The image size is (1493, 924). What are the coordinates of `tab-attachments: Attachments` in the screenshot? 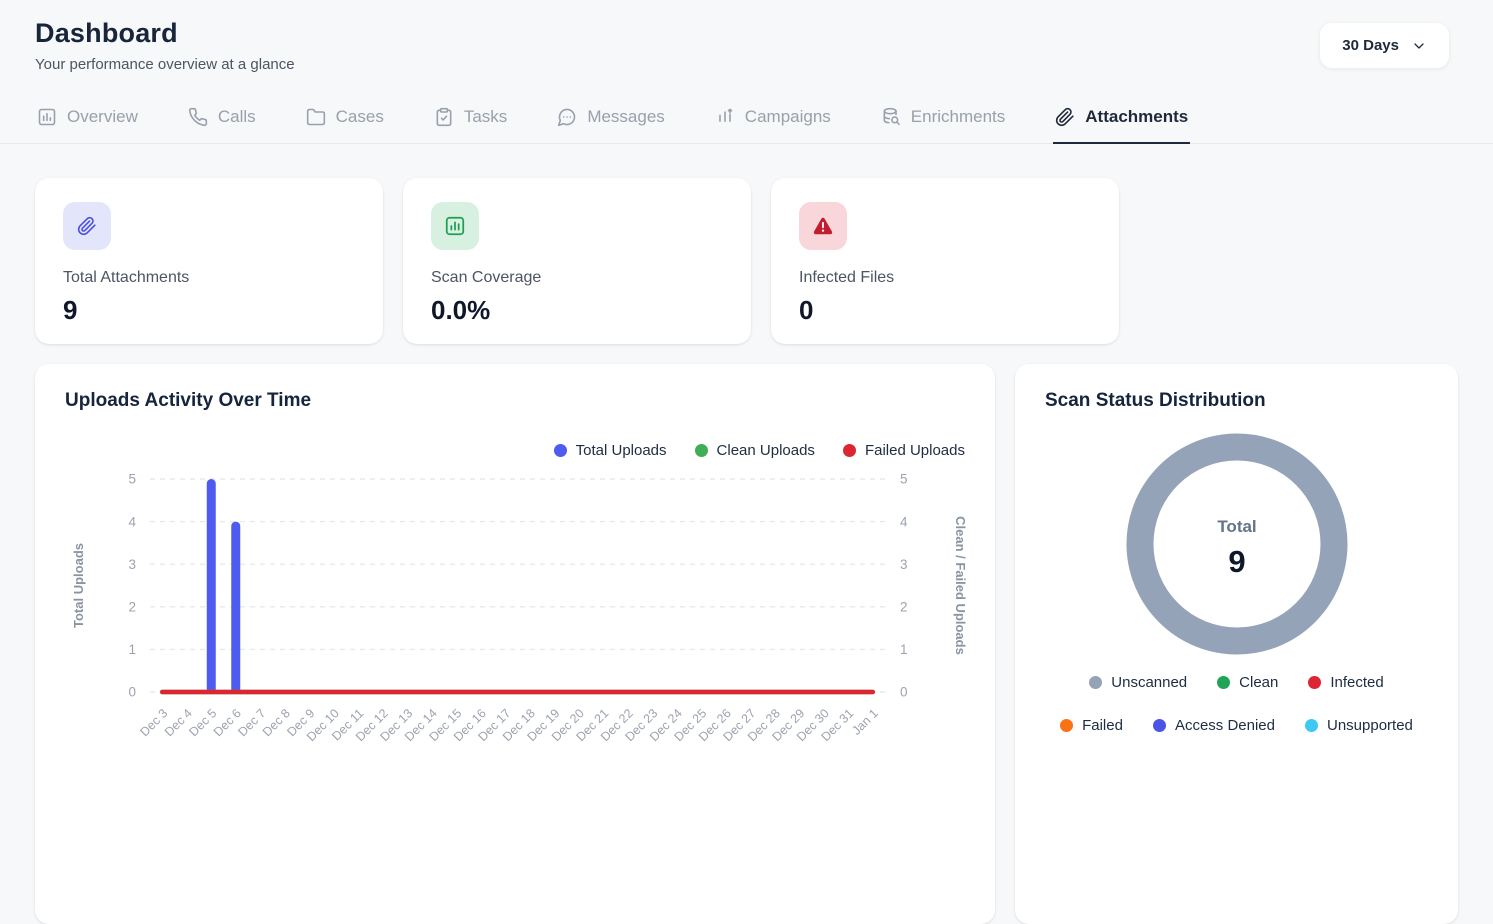 It's located at (1122, 120).